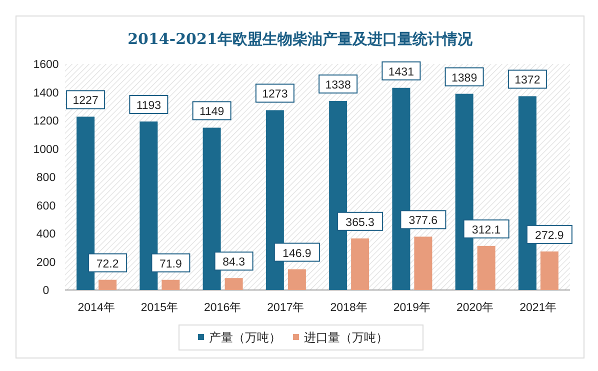 The height and width of the screenshot is (371, 598). What do you see at coordinates (223, 307) in the screenshot?
I see `x-tick-label: 2016年` at bounding box center [223, 307].